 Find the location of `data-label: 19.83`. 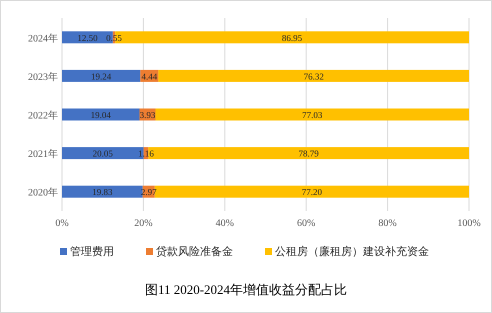

data-label: 19.83 is located at coordinates (102, 192).